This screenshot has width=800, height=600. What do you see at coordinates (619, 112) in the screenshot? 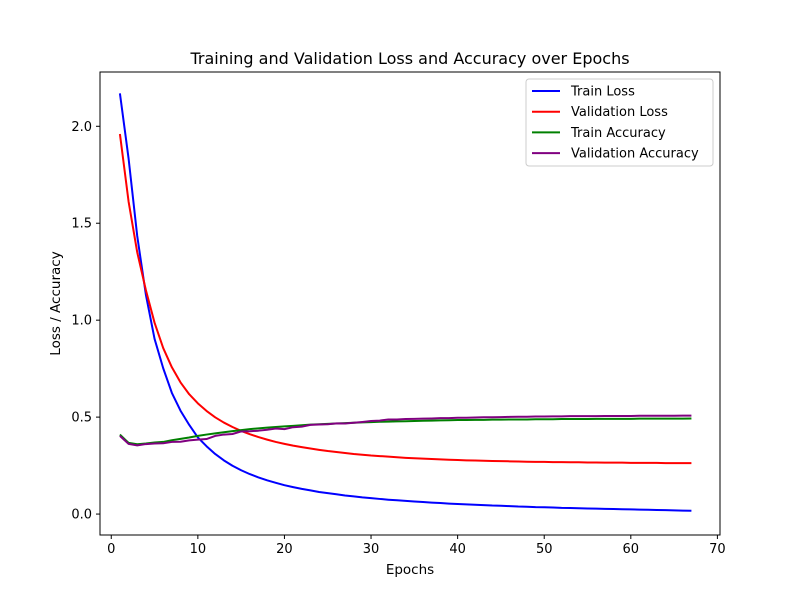
I see `legend-label-validation-loss: Validation Loss` at bounding box center [619, 112].